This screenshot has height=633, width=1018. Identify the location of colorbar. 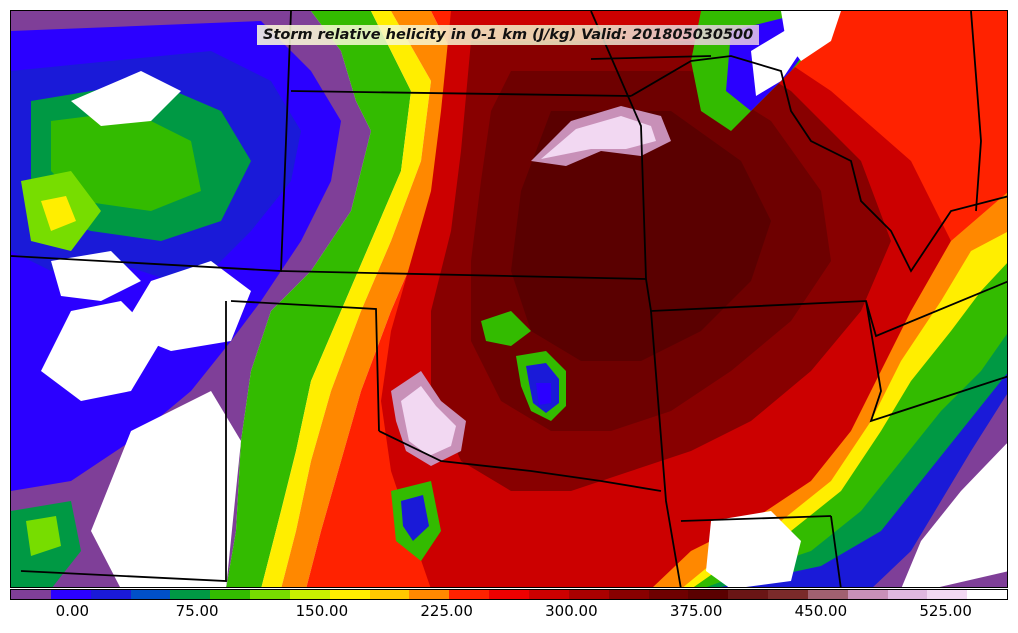
(509, 594).